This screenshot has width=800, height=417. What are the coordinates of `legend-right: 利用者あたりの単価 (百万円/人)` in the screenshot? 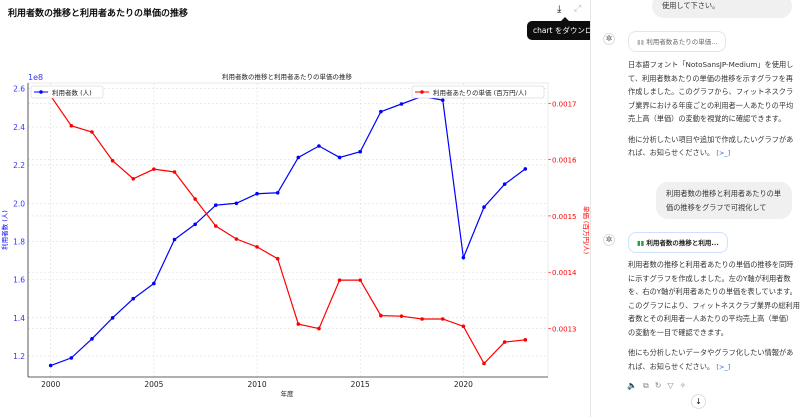 It's located at (478, 92).